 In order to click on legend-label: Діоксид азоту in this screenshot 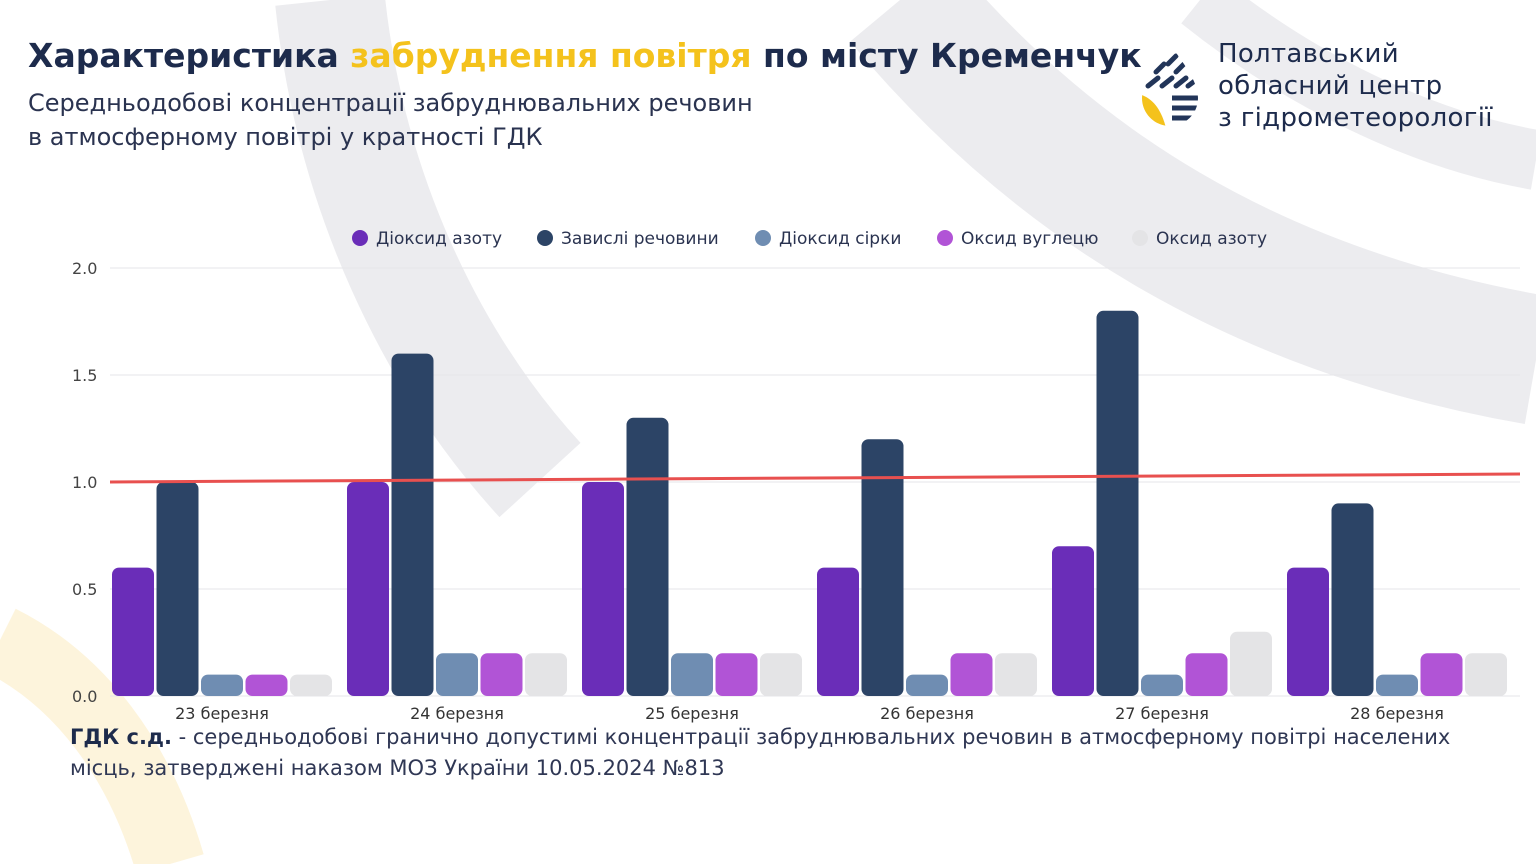, I will do `click(439, 239)`.